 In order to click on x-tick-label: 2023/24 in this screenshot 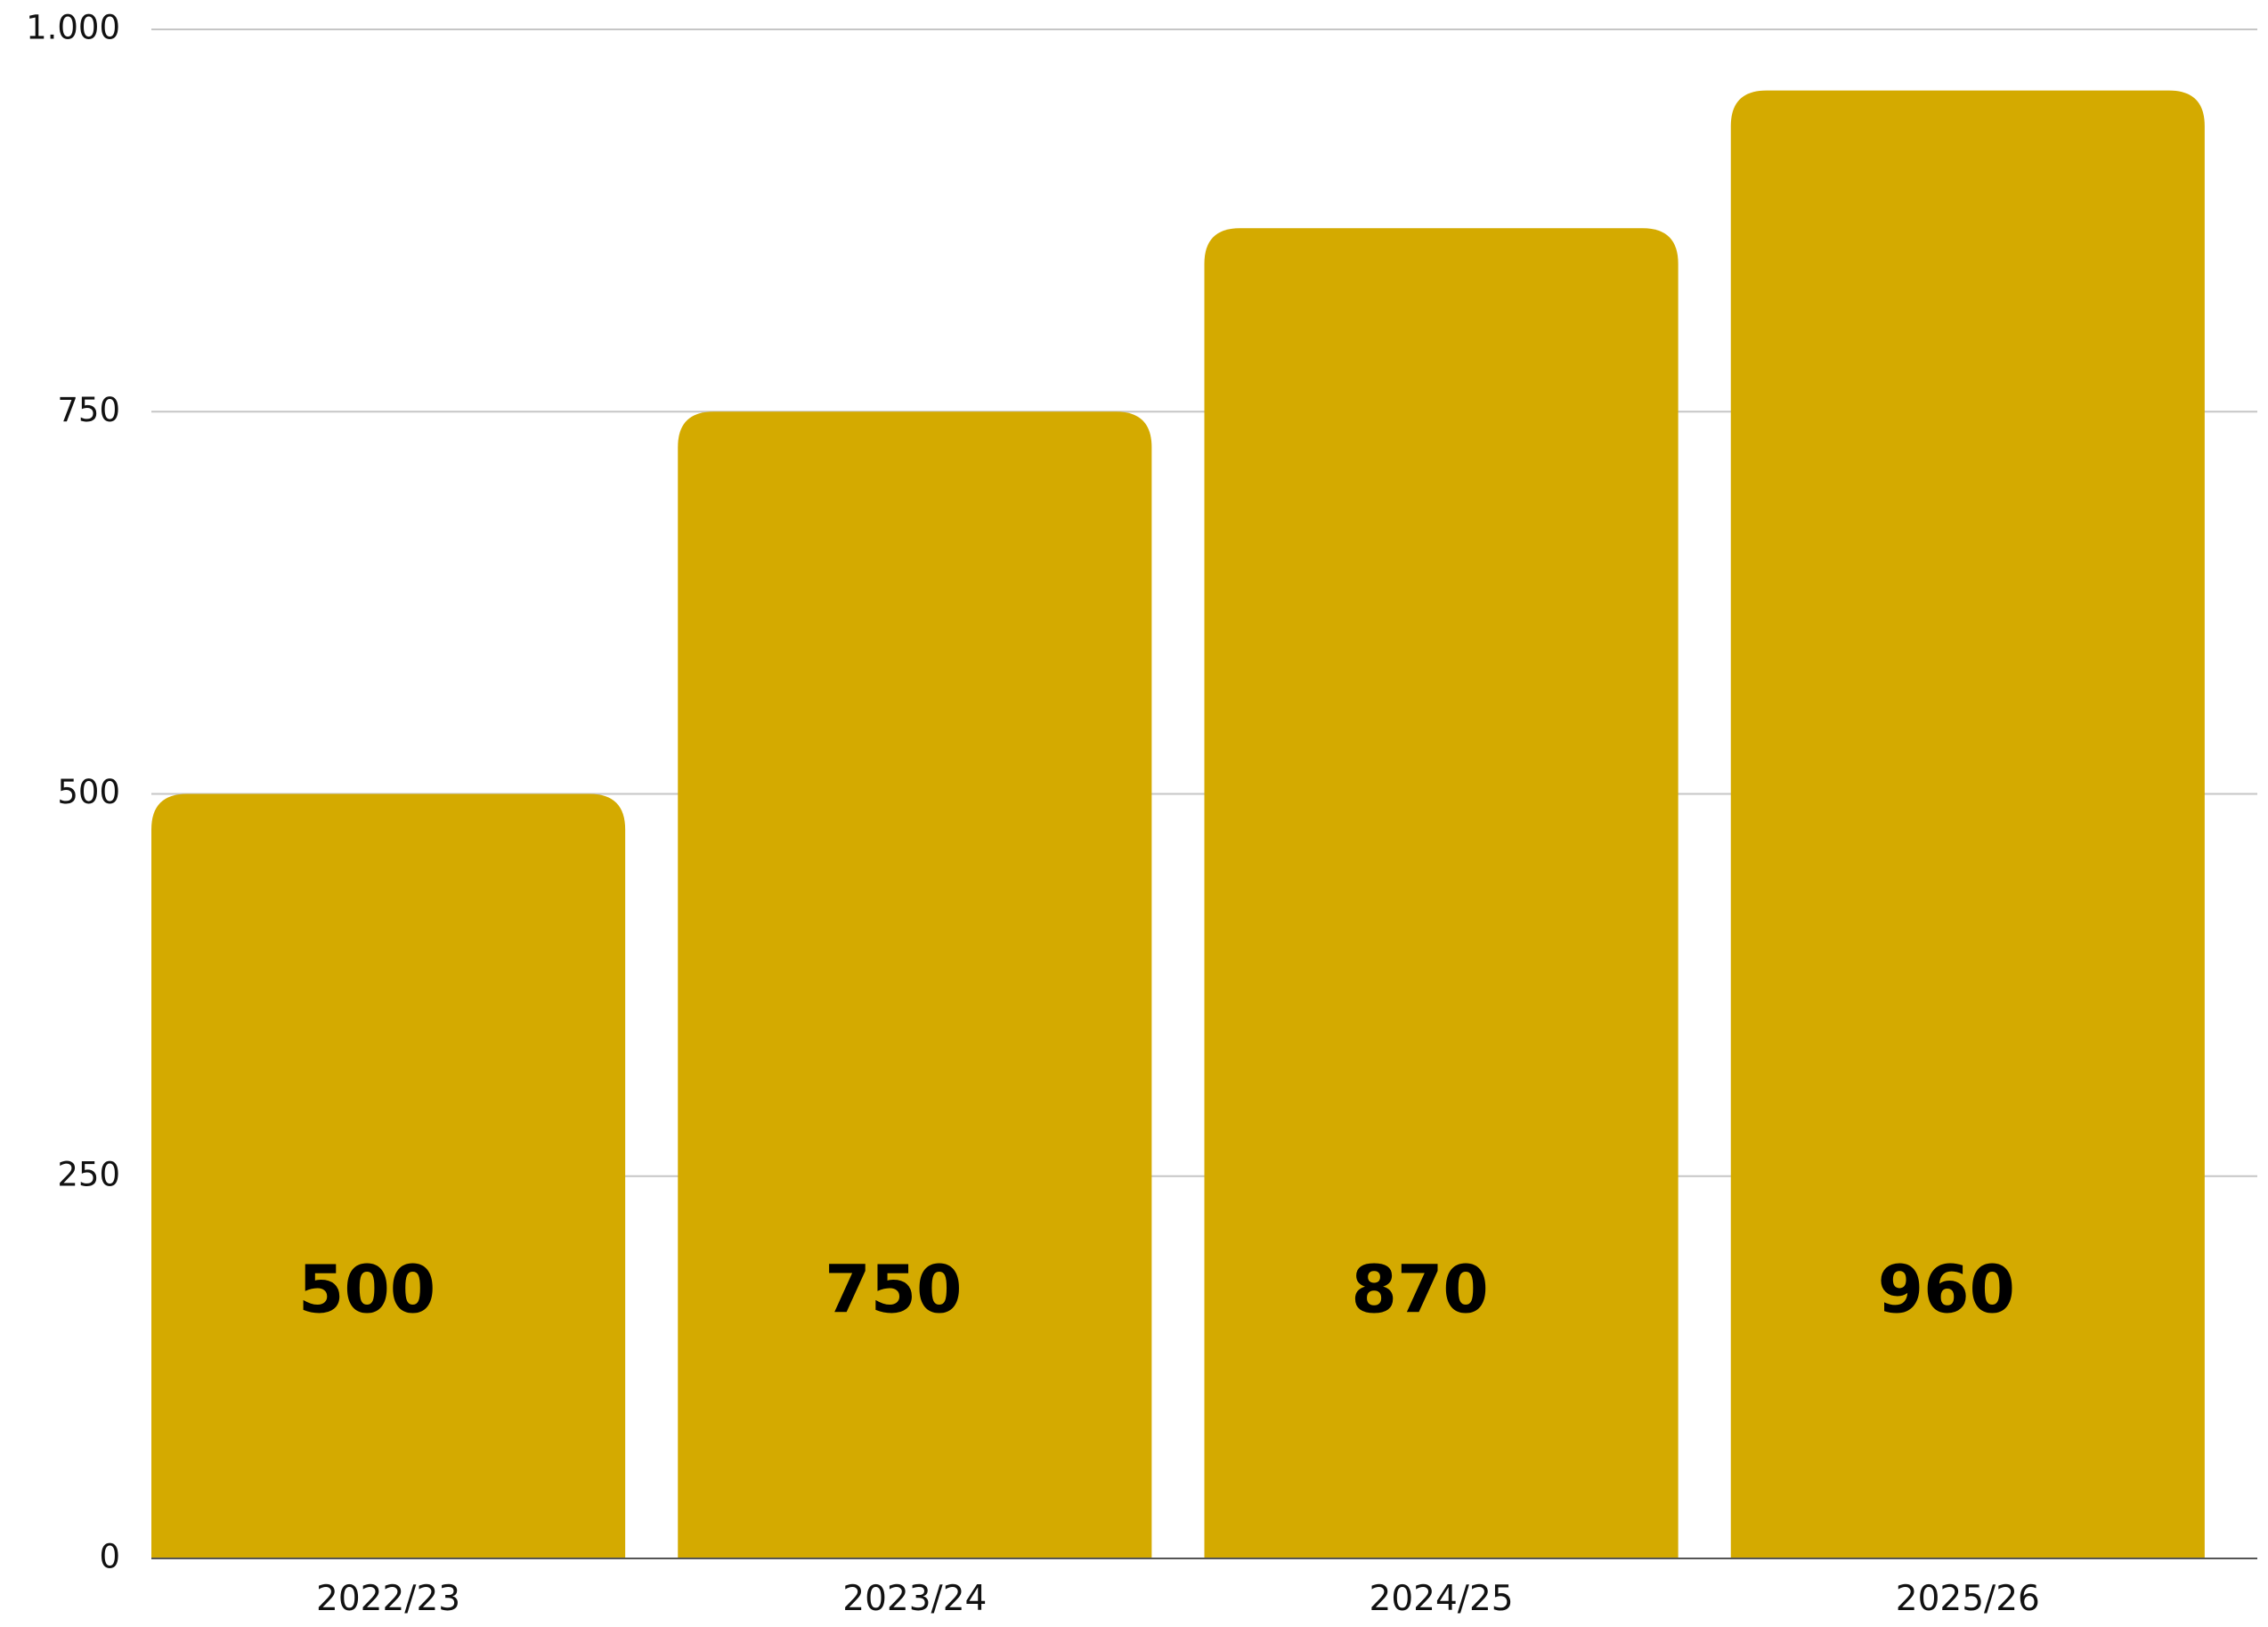, I will do `click(914, 1599)`.